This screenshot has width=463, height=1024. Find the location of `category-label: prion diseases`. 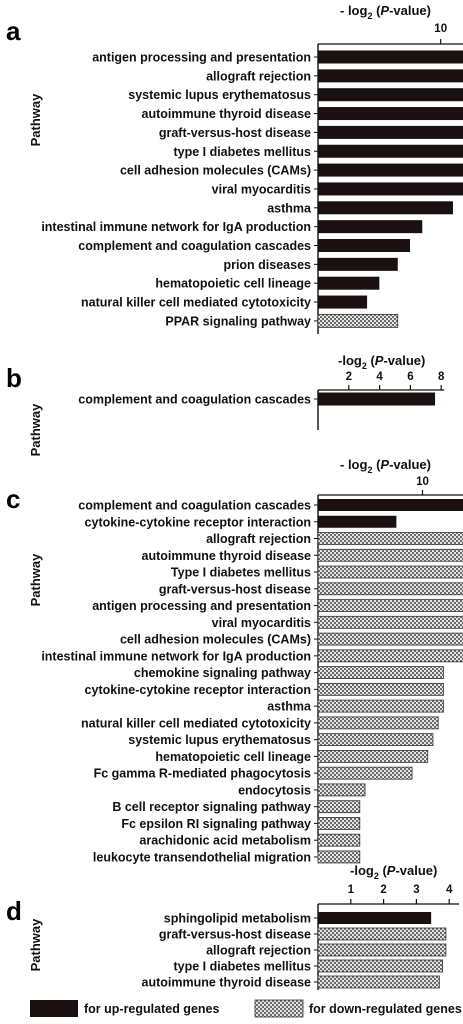

category-label: prion diseases is located at coordinates (267, 265).